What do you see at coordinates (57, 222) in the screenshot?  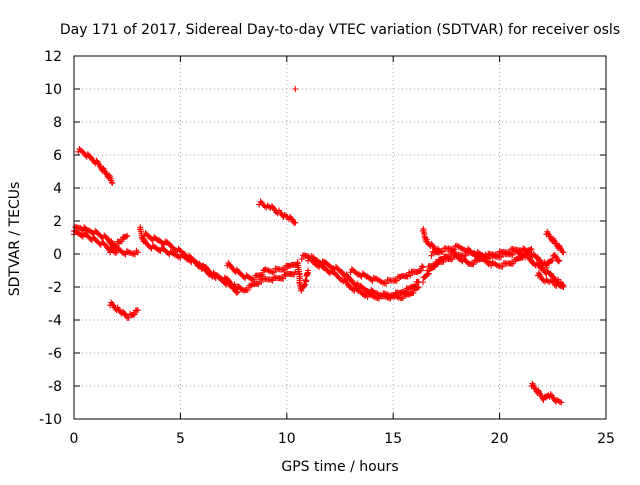 I see `y-tick-label: 2` at bounding box center [57, 222].